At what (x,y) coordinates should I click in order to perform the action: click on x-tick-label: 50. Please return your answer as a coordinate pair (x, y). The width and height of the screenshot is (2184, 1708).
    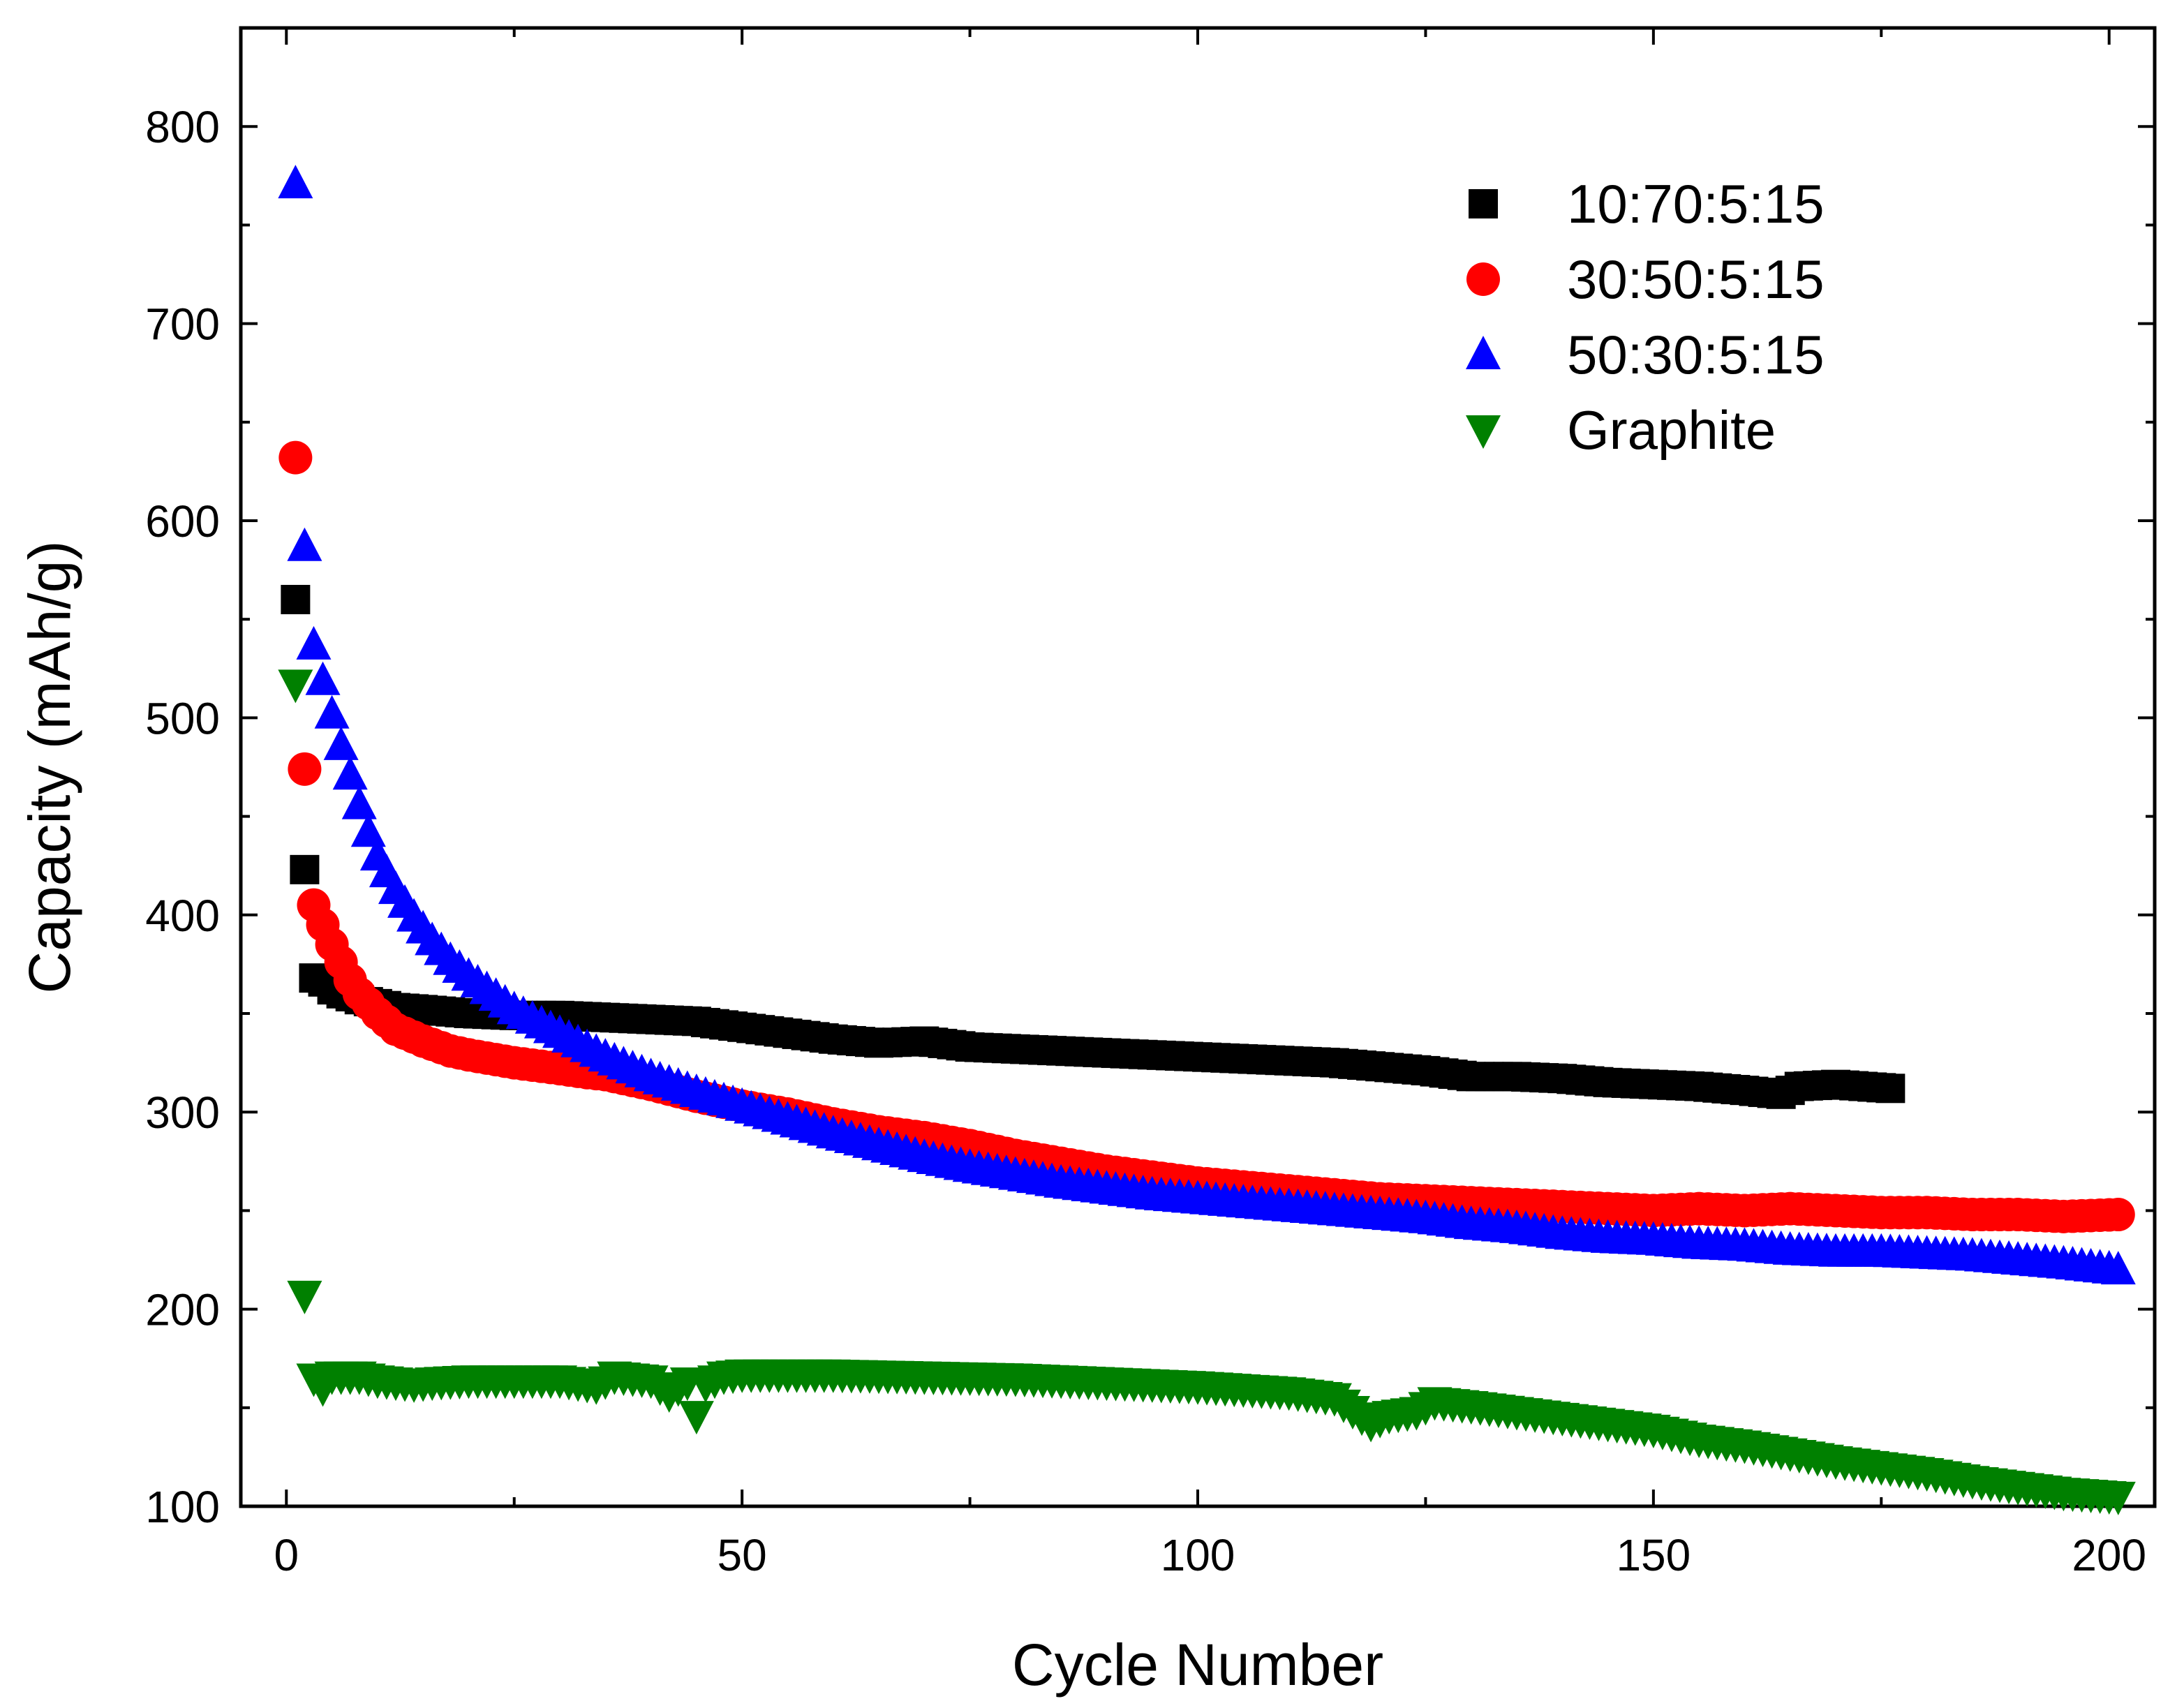
    Looking at the image, I should click on (743, 1555).